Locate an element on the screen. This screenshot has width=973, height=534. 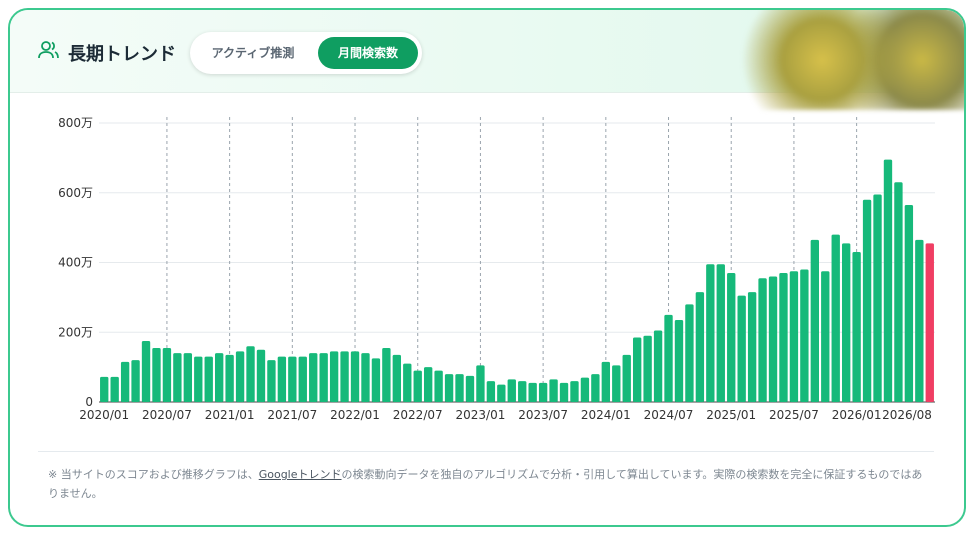
x-tick-label: 2024/01 is located at coordinates (606, 415).